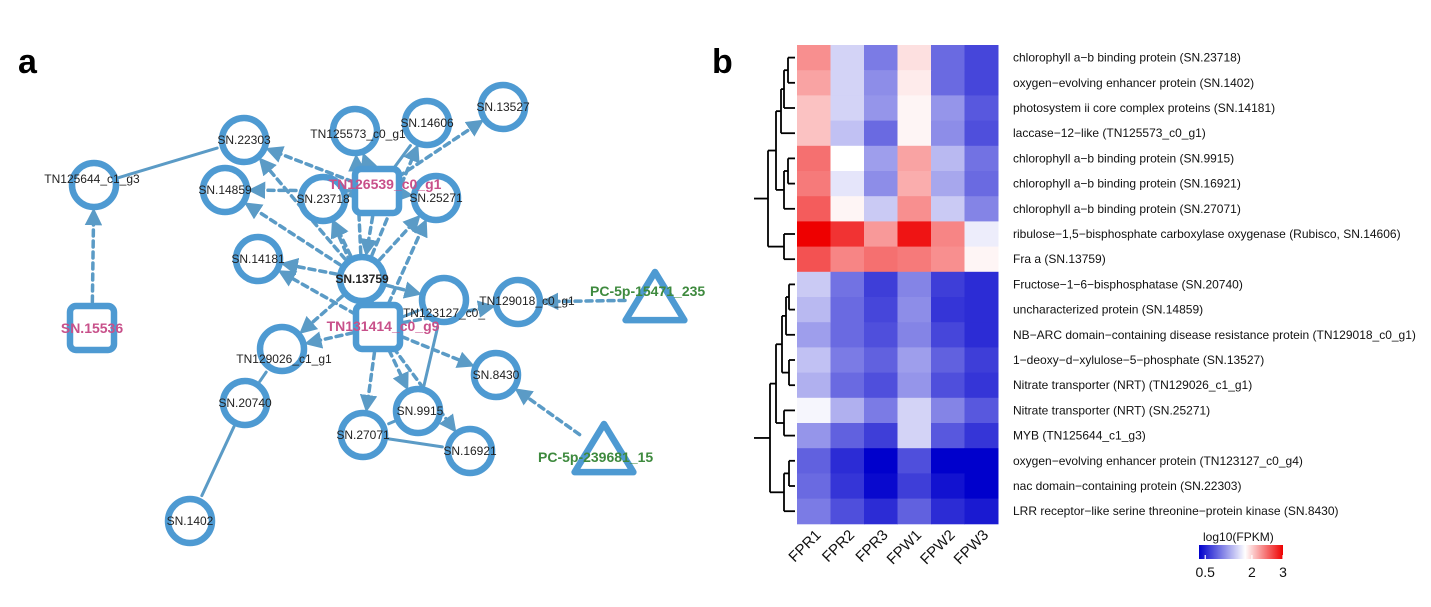 This screenshot has width=1431, height=607. Describe the element at coordinates (847, 83) in the screenshot. I see `heatmap-cell-r1-fpr2` at that location.